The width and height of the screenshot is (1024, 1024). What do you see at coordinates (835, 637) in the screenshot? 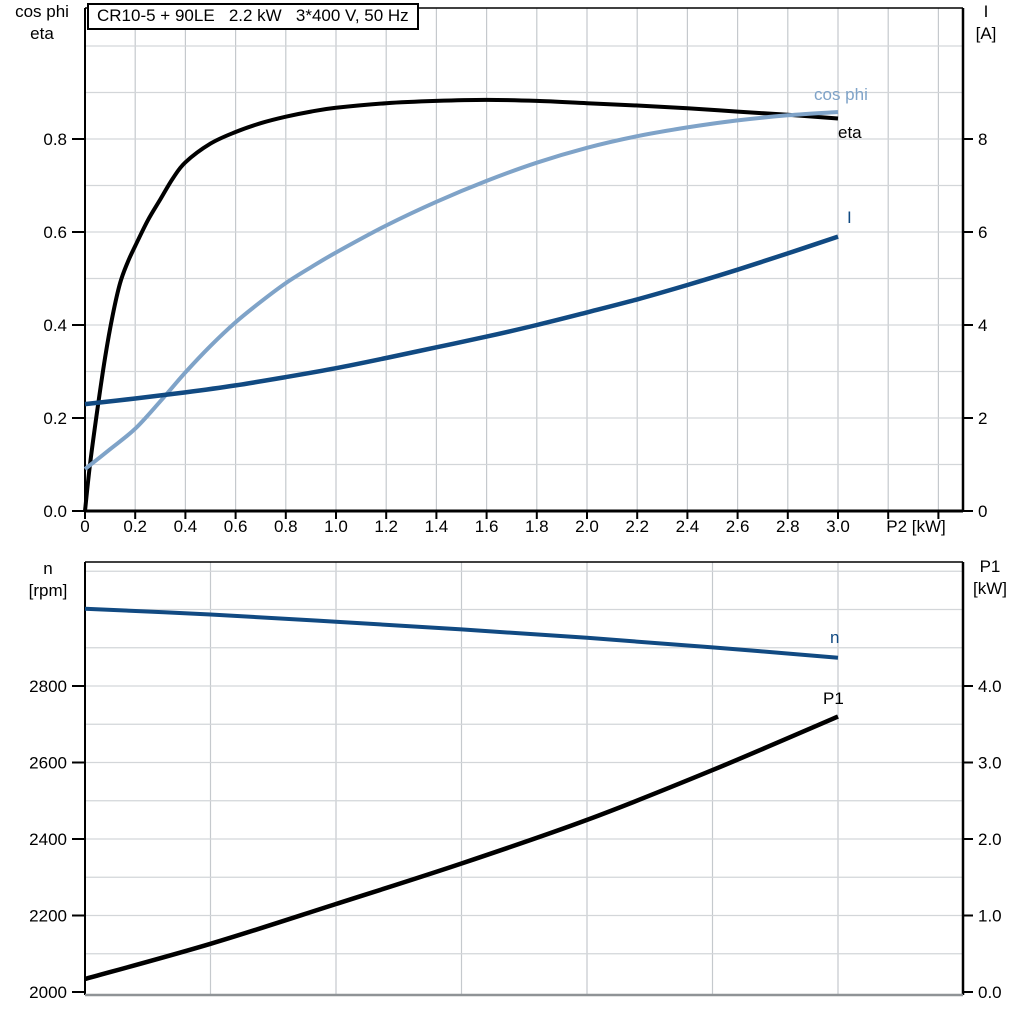
I see `curve-label-speed: n` at bounding box center [835, 637].